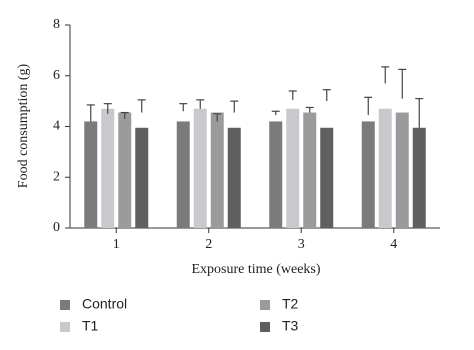 The width and height of the screenshot is (474, 350). I want to click on legend-label: T3, so click(290, 326).